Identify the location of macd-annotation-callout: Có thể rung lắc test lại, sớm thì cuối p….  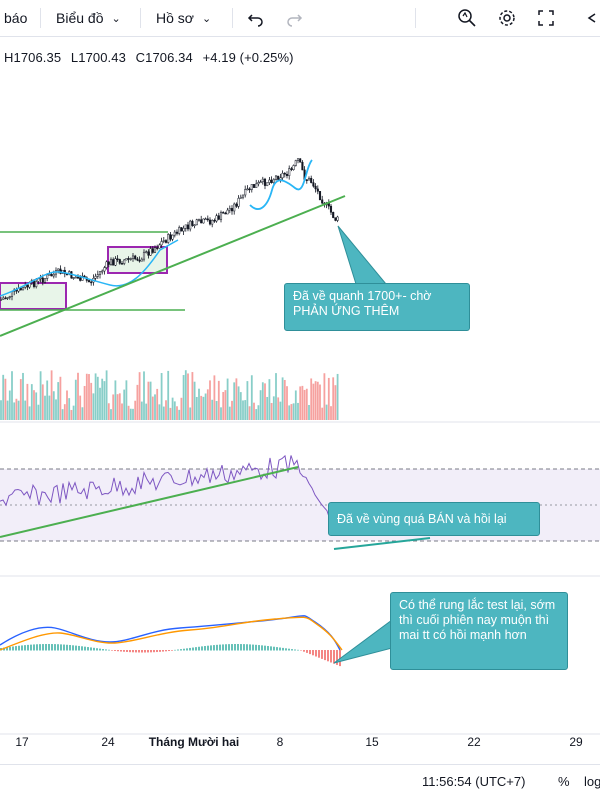
(479, 631).